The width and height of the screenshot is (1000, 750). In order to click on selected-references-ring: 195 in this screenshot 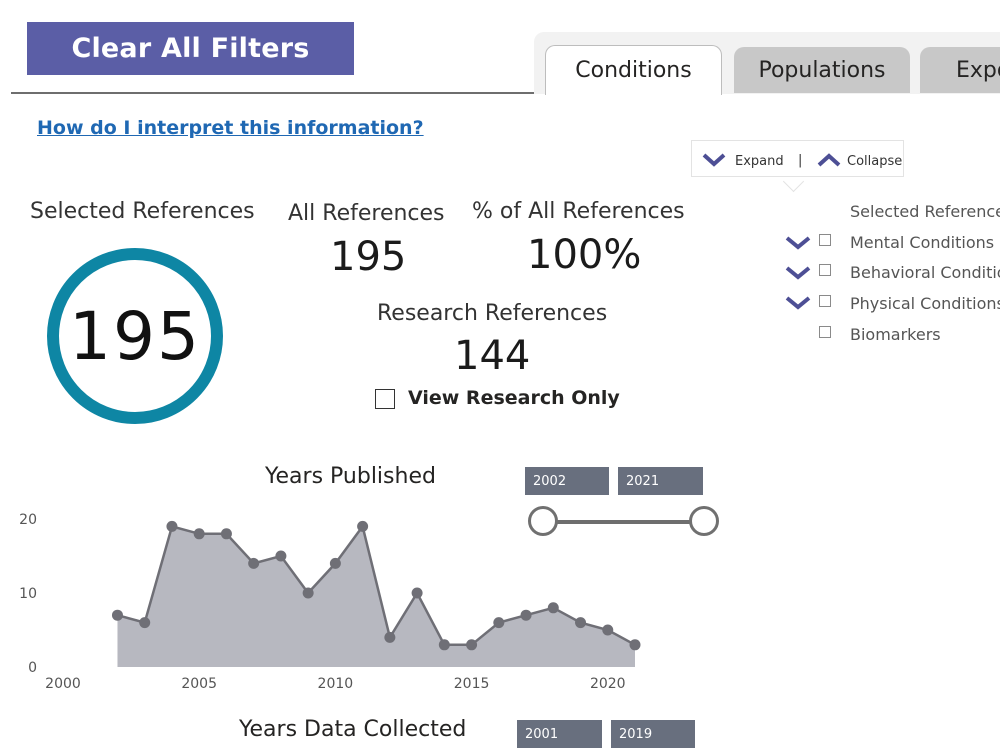, I will do `click(135, 336)`.